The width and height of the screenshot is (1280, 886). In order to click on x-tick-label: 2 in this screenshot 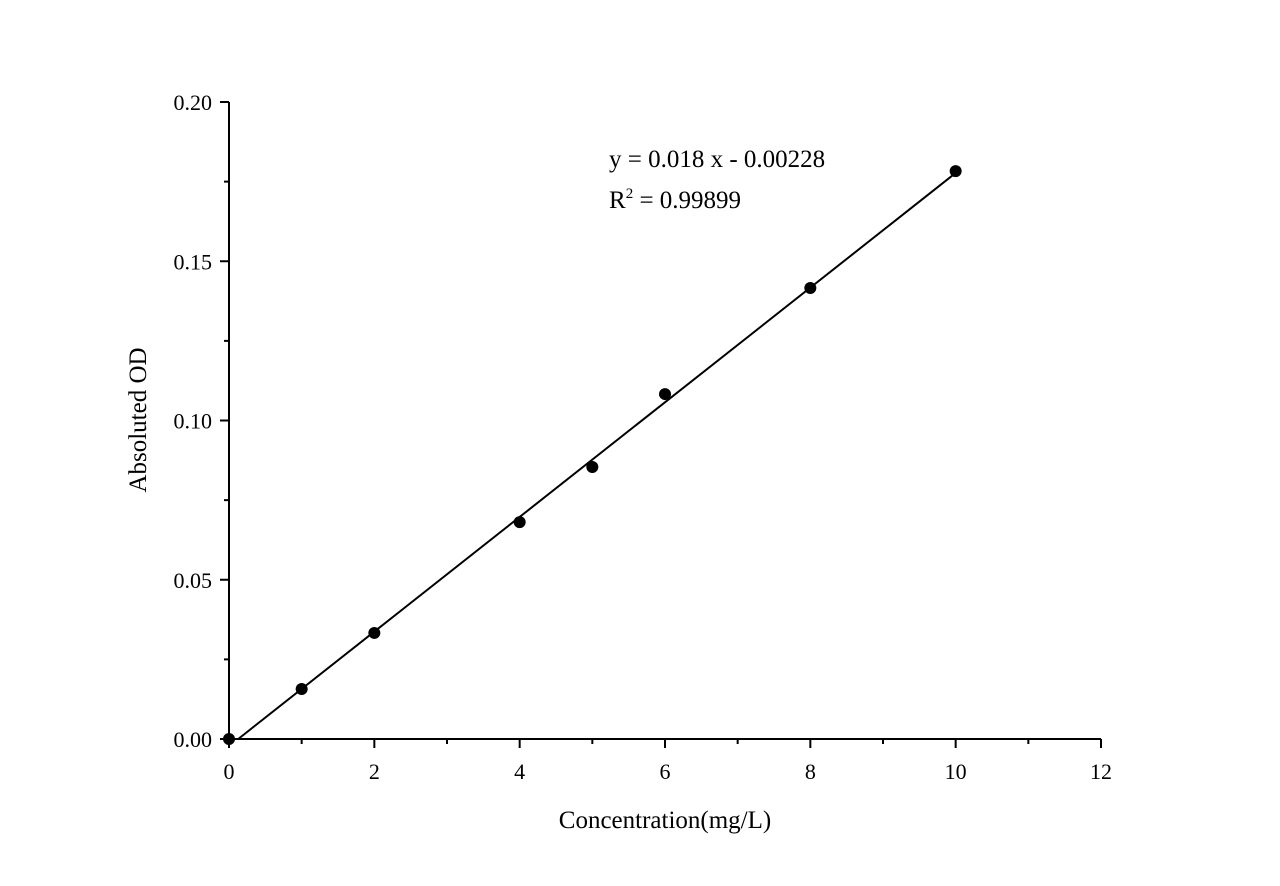, I will do `click(374, 771)`.